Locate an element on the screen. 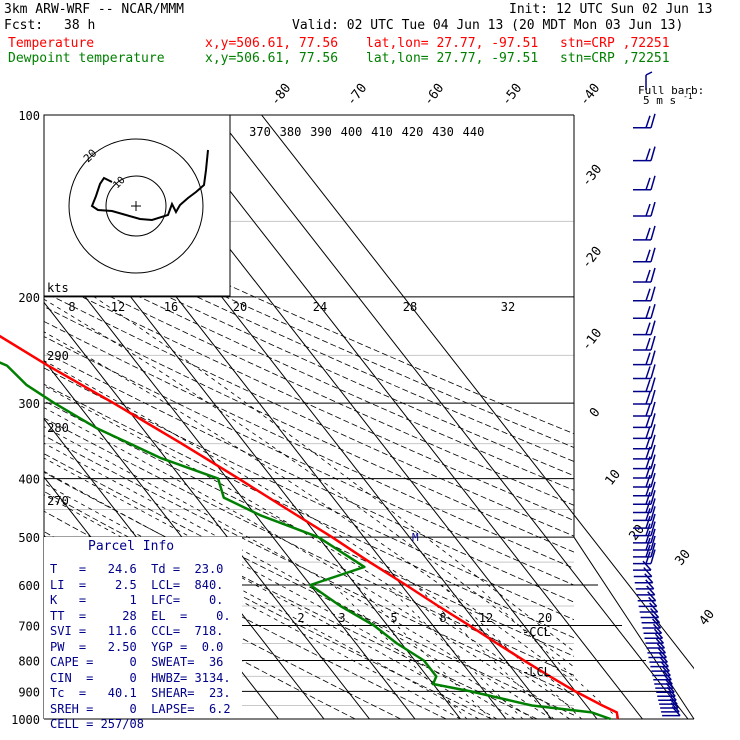  temperature-legend-station: stn=CRP ,72251 is located at coordinates (615, 43).